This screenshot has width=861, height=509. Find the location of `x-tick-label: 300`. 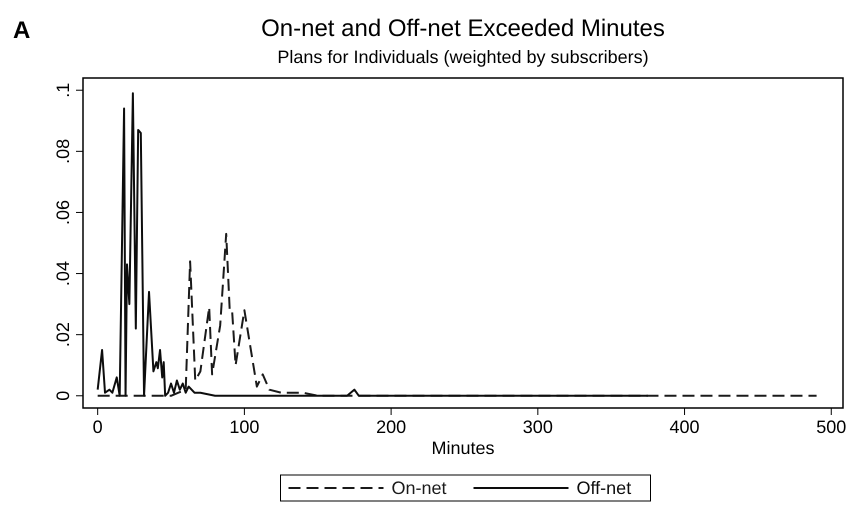

x-tick-label: 300 is located at coordinates (537, 427).